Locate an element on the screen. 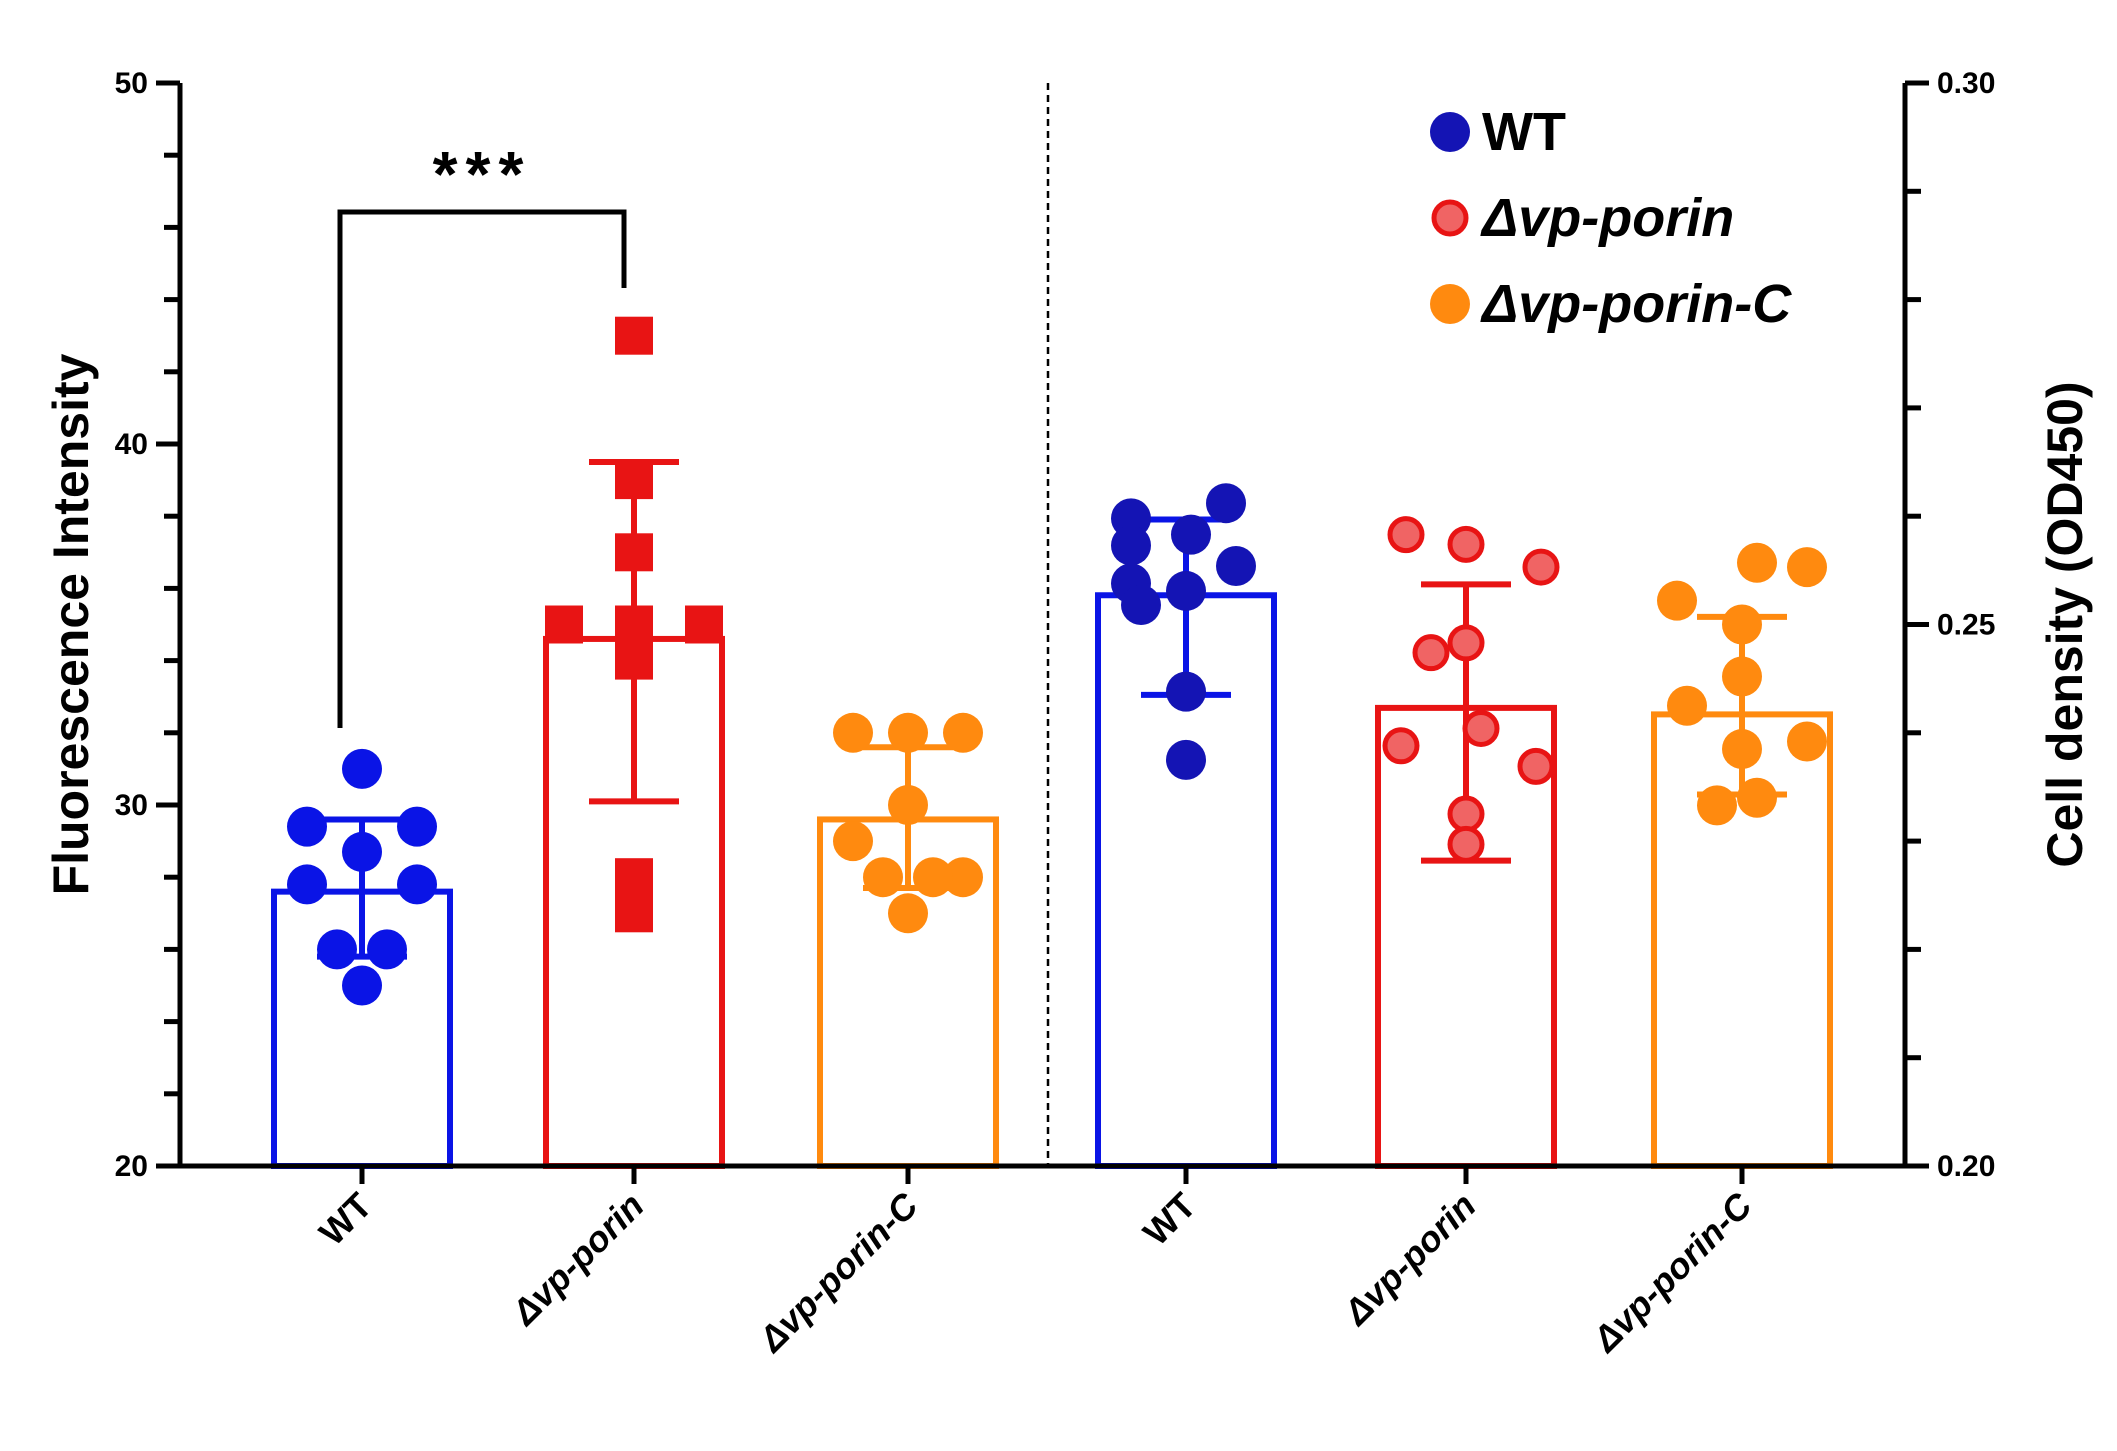 The width and height of the screenshot is (2117, 1451). legend: WT Δvp-porin Δvp-porin-C is located at coordinates (1611, 218).